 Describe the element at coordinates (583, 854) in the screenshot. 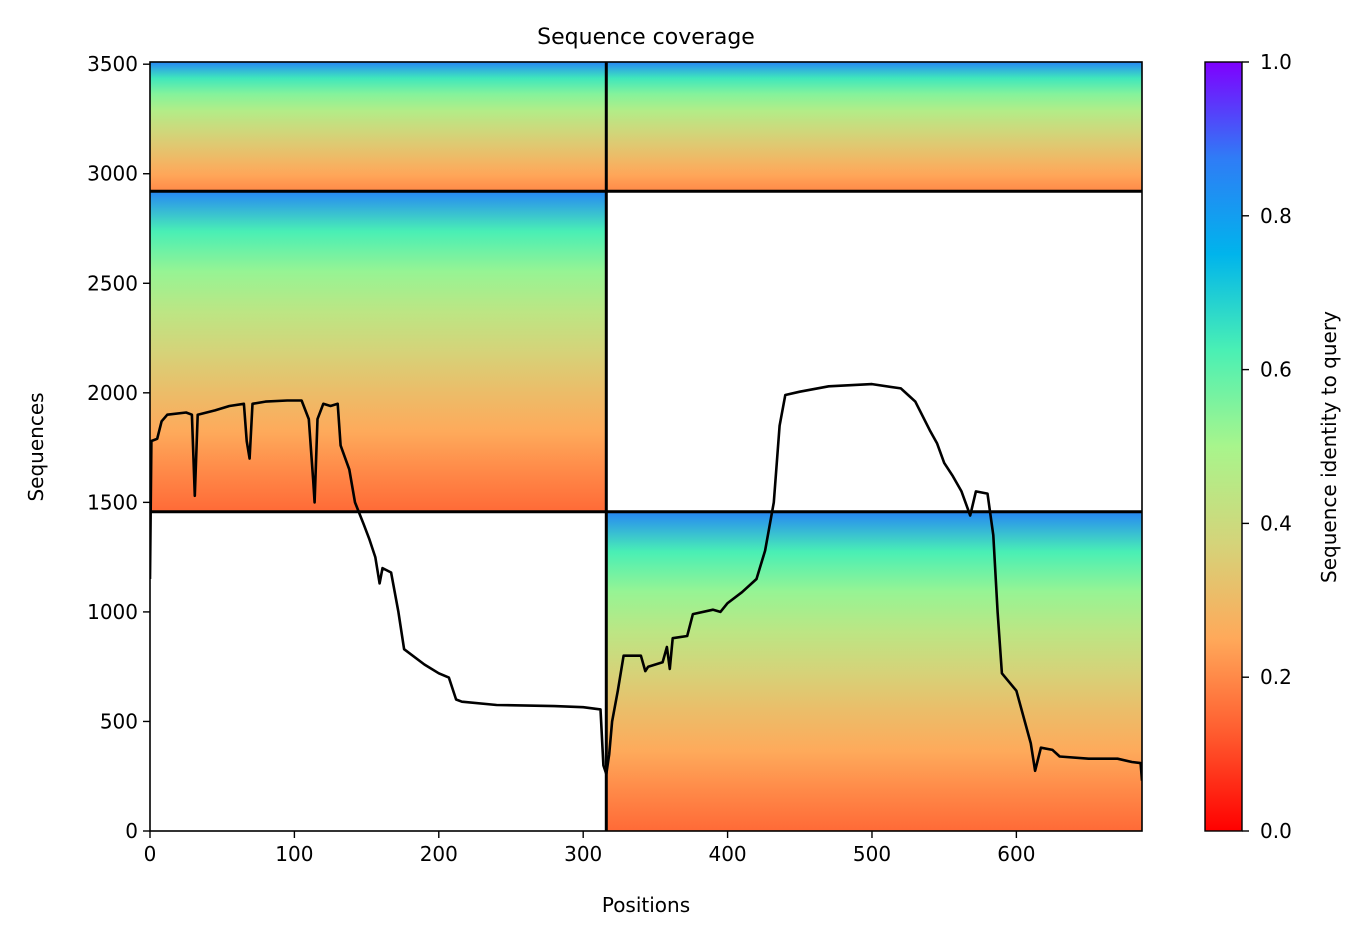

I see `x-tick-label: 300` at that location.